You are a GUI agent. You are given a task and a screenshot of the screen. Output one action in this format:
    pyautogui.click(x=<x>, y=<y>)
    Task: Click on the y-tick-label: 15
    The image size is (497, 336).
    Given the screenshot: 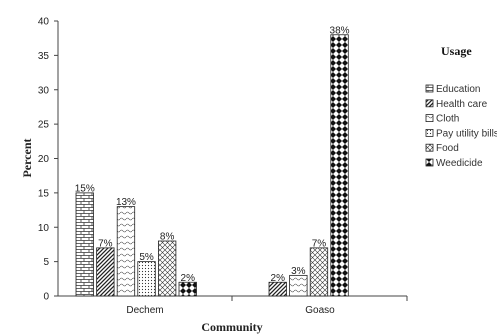 What is the action you would take?
    pyautogui.click(x=44, y=193)
    